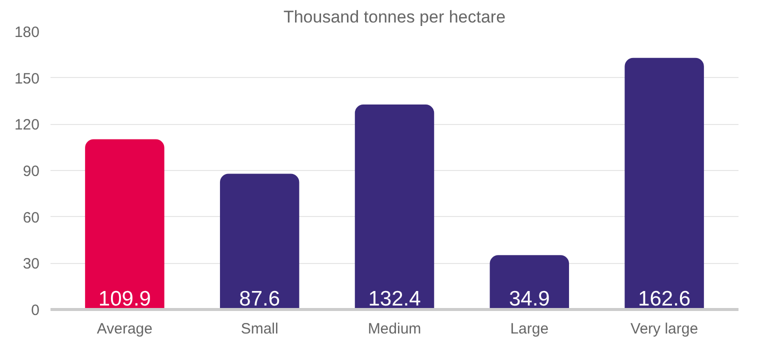 This screenshot has width=768, height=340. I want to click on x-tick-label: Medium, so click(395, 329).